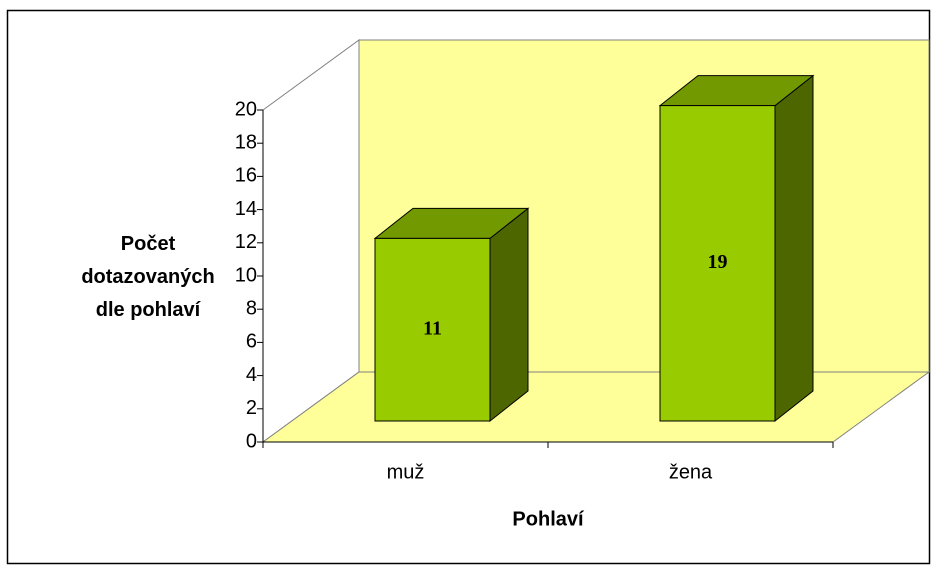 The width and height of the screenshot is (936, 565). I want to click on data-label: 11, so click(432, 328).